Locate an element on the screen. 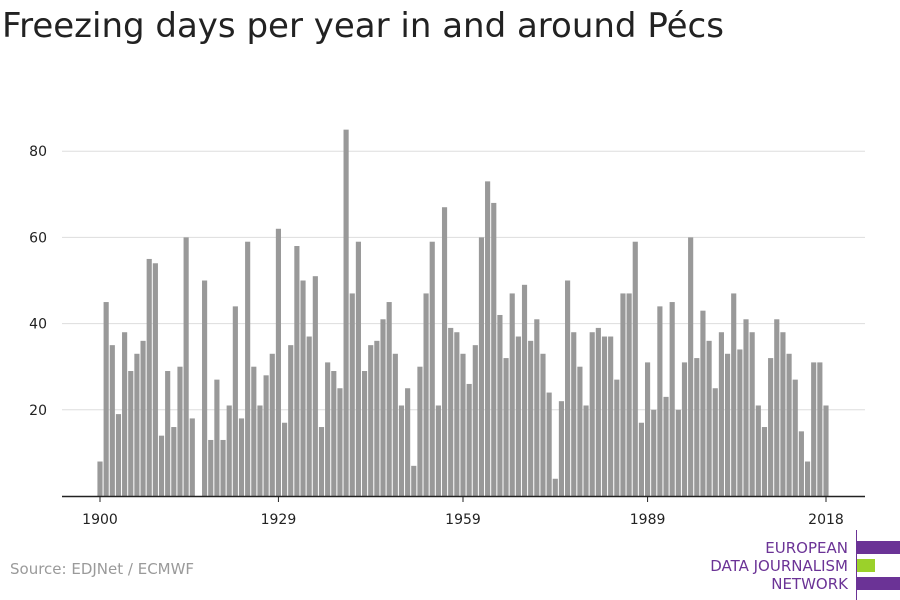  bar-2015 is located at coordinates (807, 478).